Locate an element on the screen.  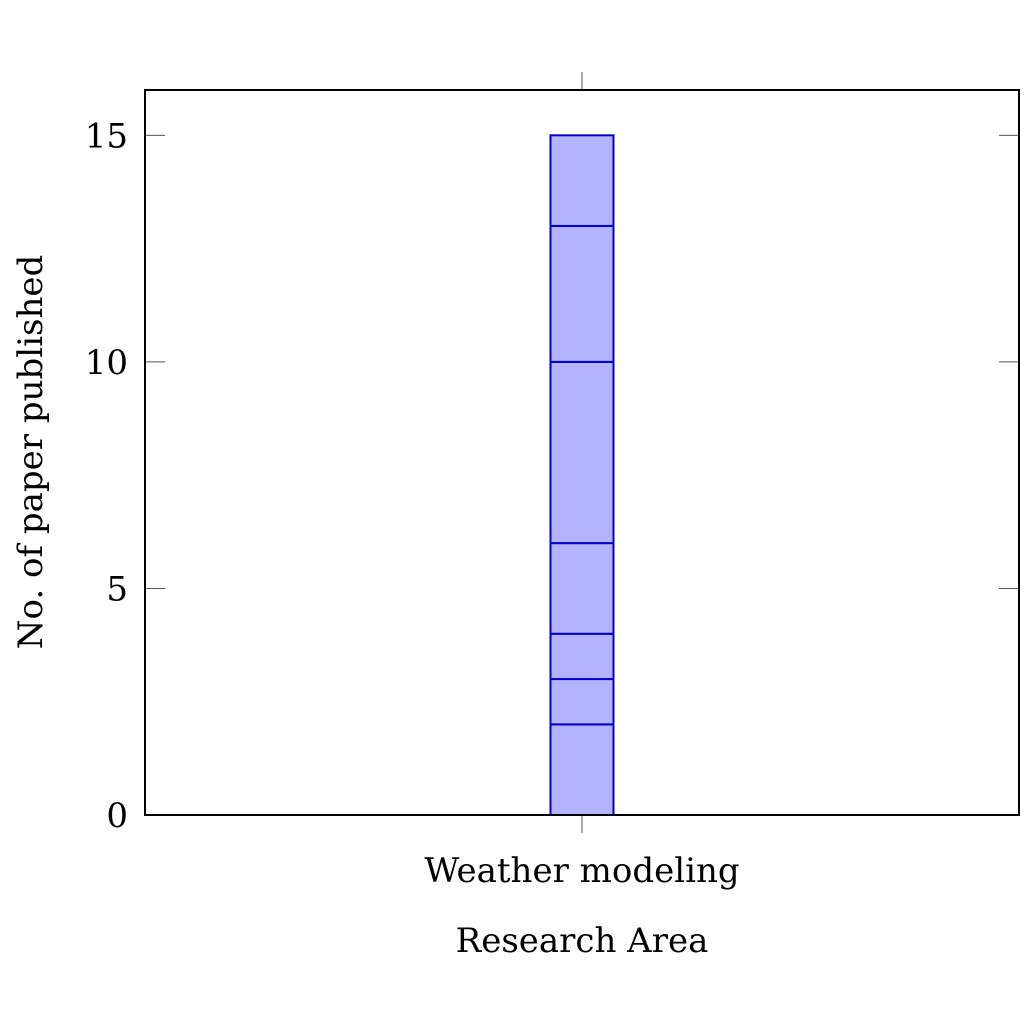
y-tick-label: 15 is located at coordinates (106, 136).